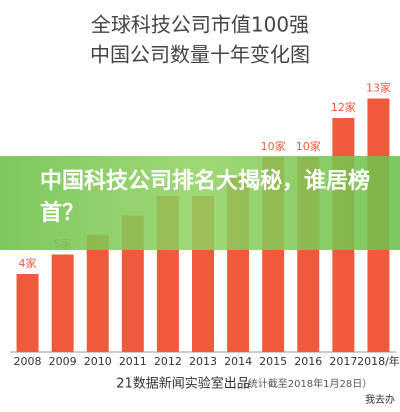 The width and height of the screenshot is (400, 412). Describe the element at coordinates (63, 361) in the screenshot. I see `x-tick-label: 2009` at that location.